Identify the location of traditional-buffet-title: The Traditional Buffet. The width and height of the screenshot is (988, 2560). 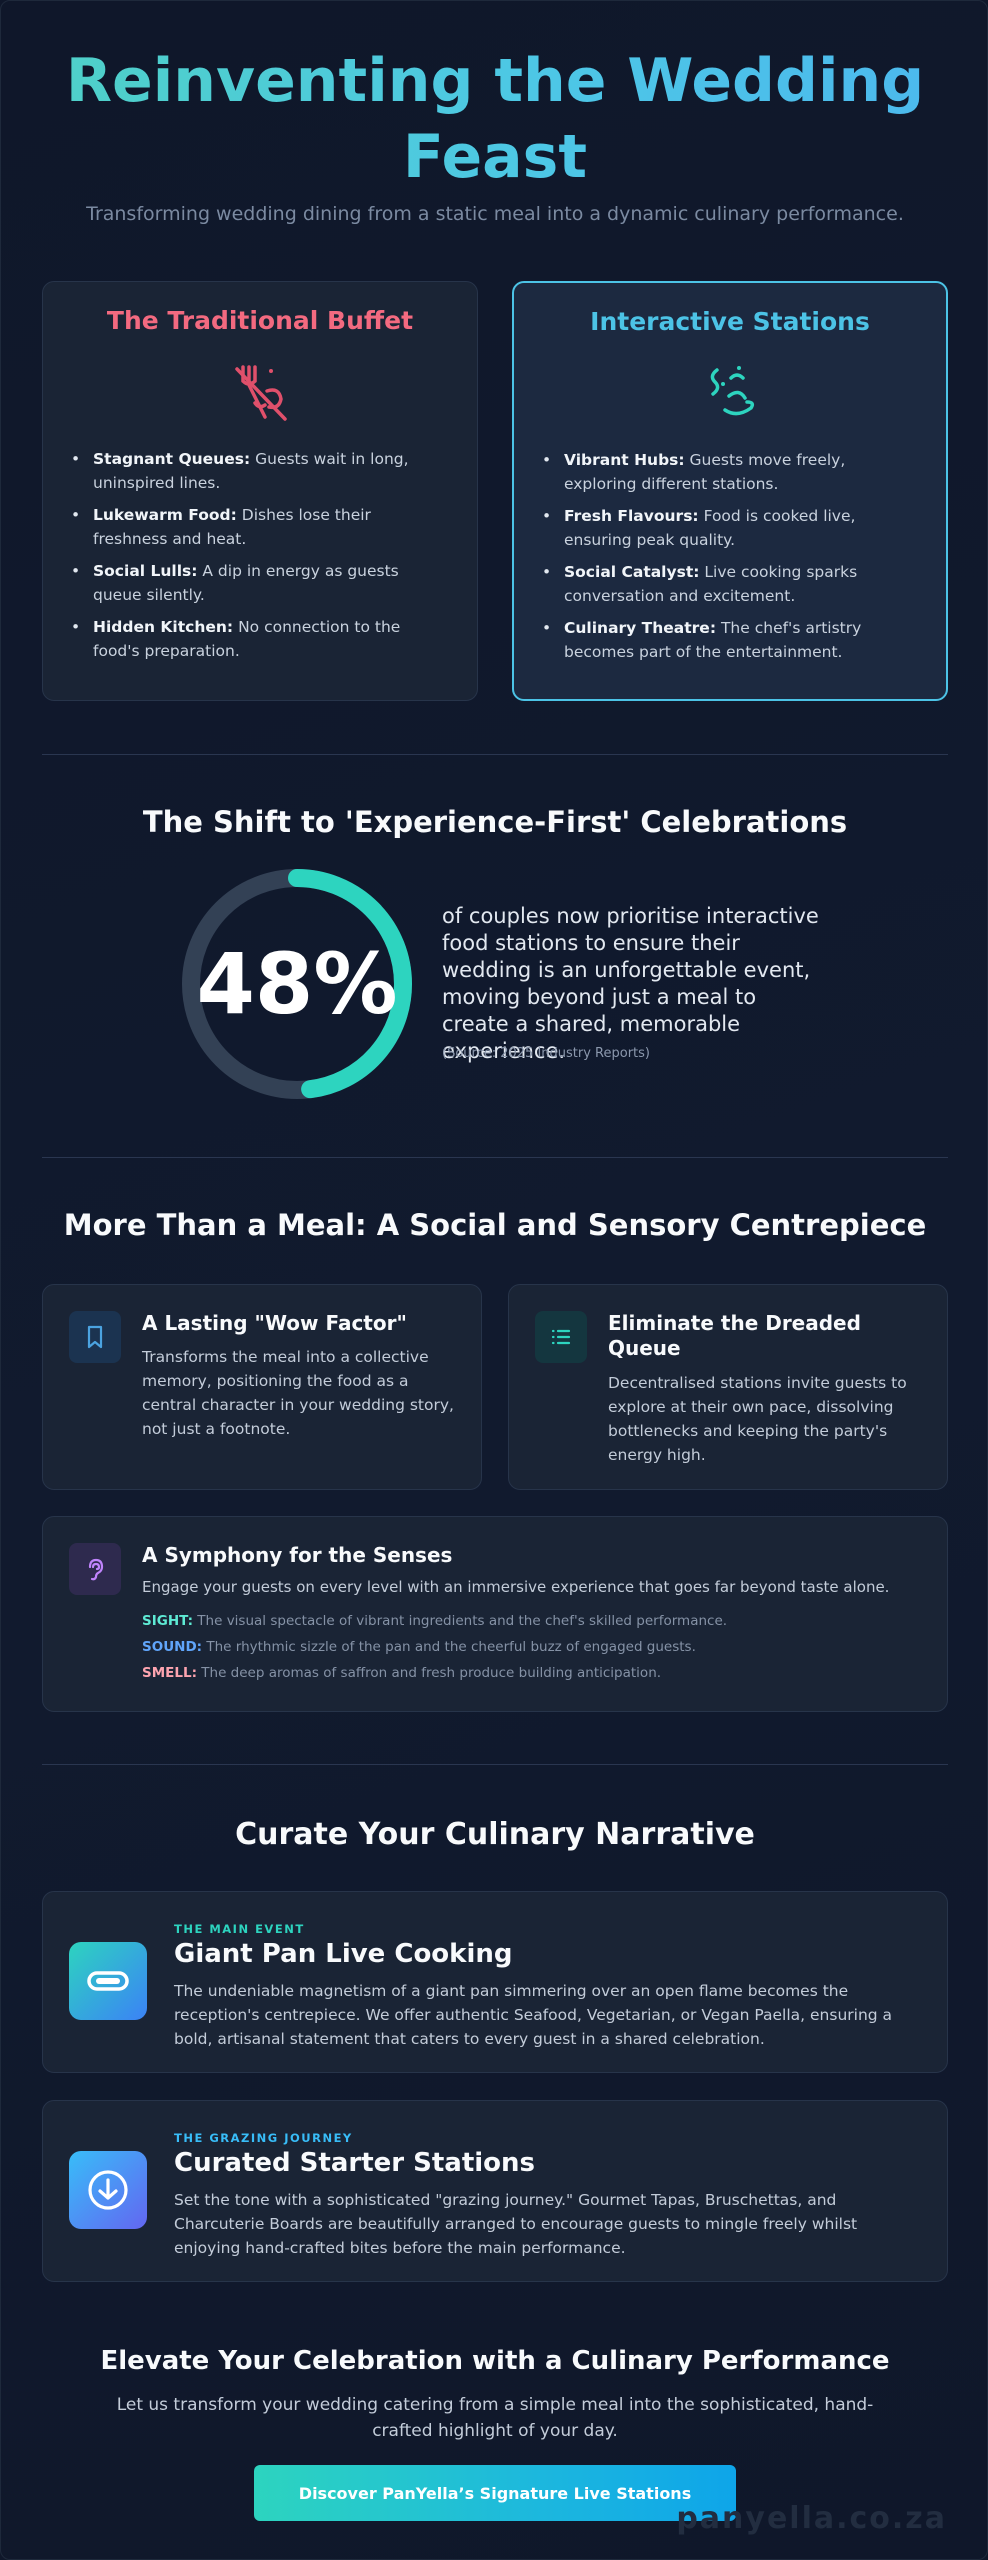
(260, 320).